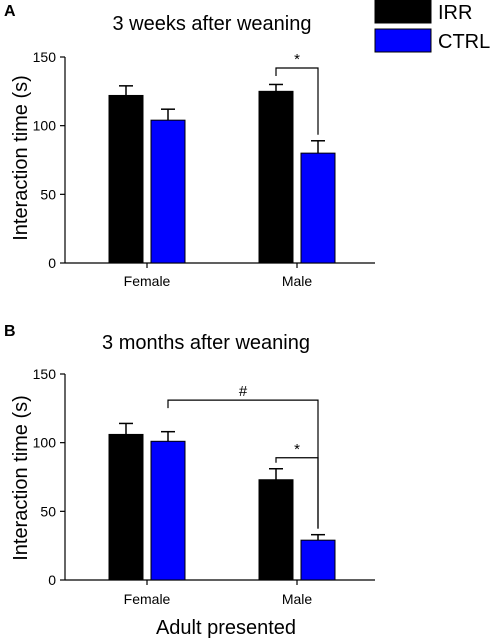 The image size is (490, 641). I want to click on panel-b-x-tick-label: Female, so click(147, 599).